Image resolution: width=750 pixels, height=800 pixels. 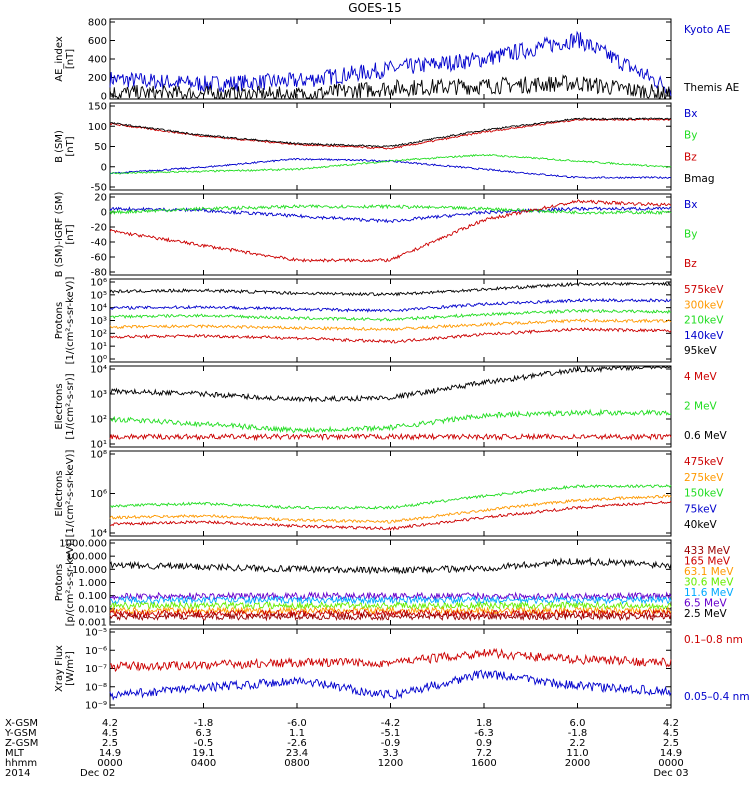 I want to click on footer-cell: 19.1, so click(x=203, y=753).